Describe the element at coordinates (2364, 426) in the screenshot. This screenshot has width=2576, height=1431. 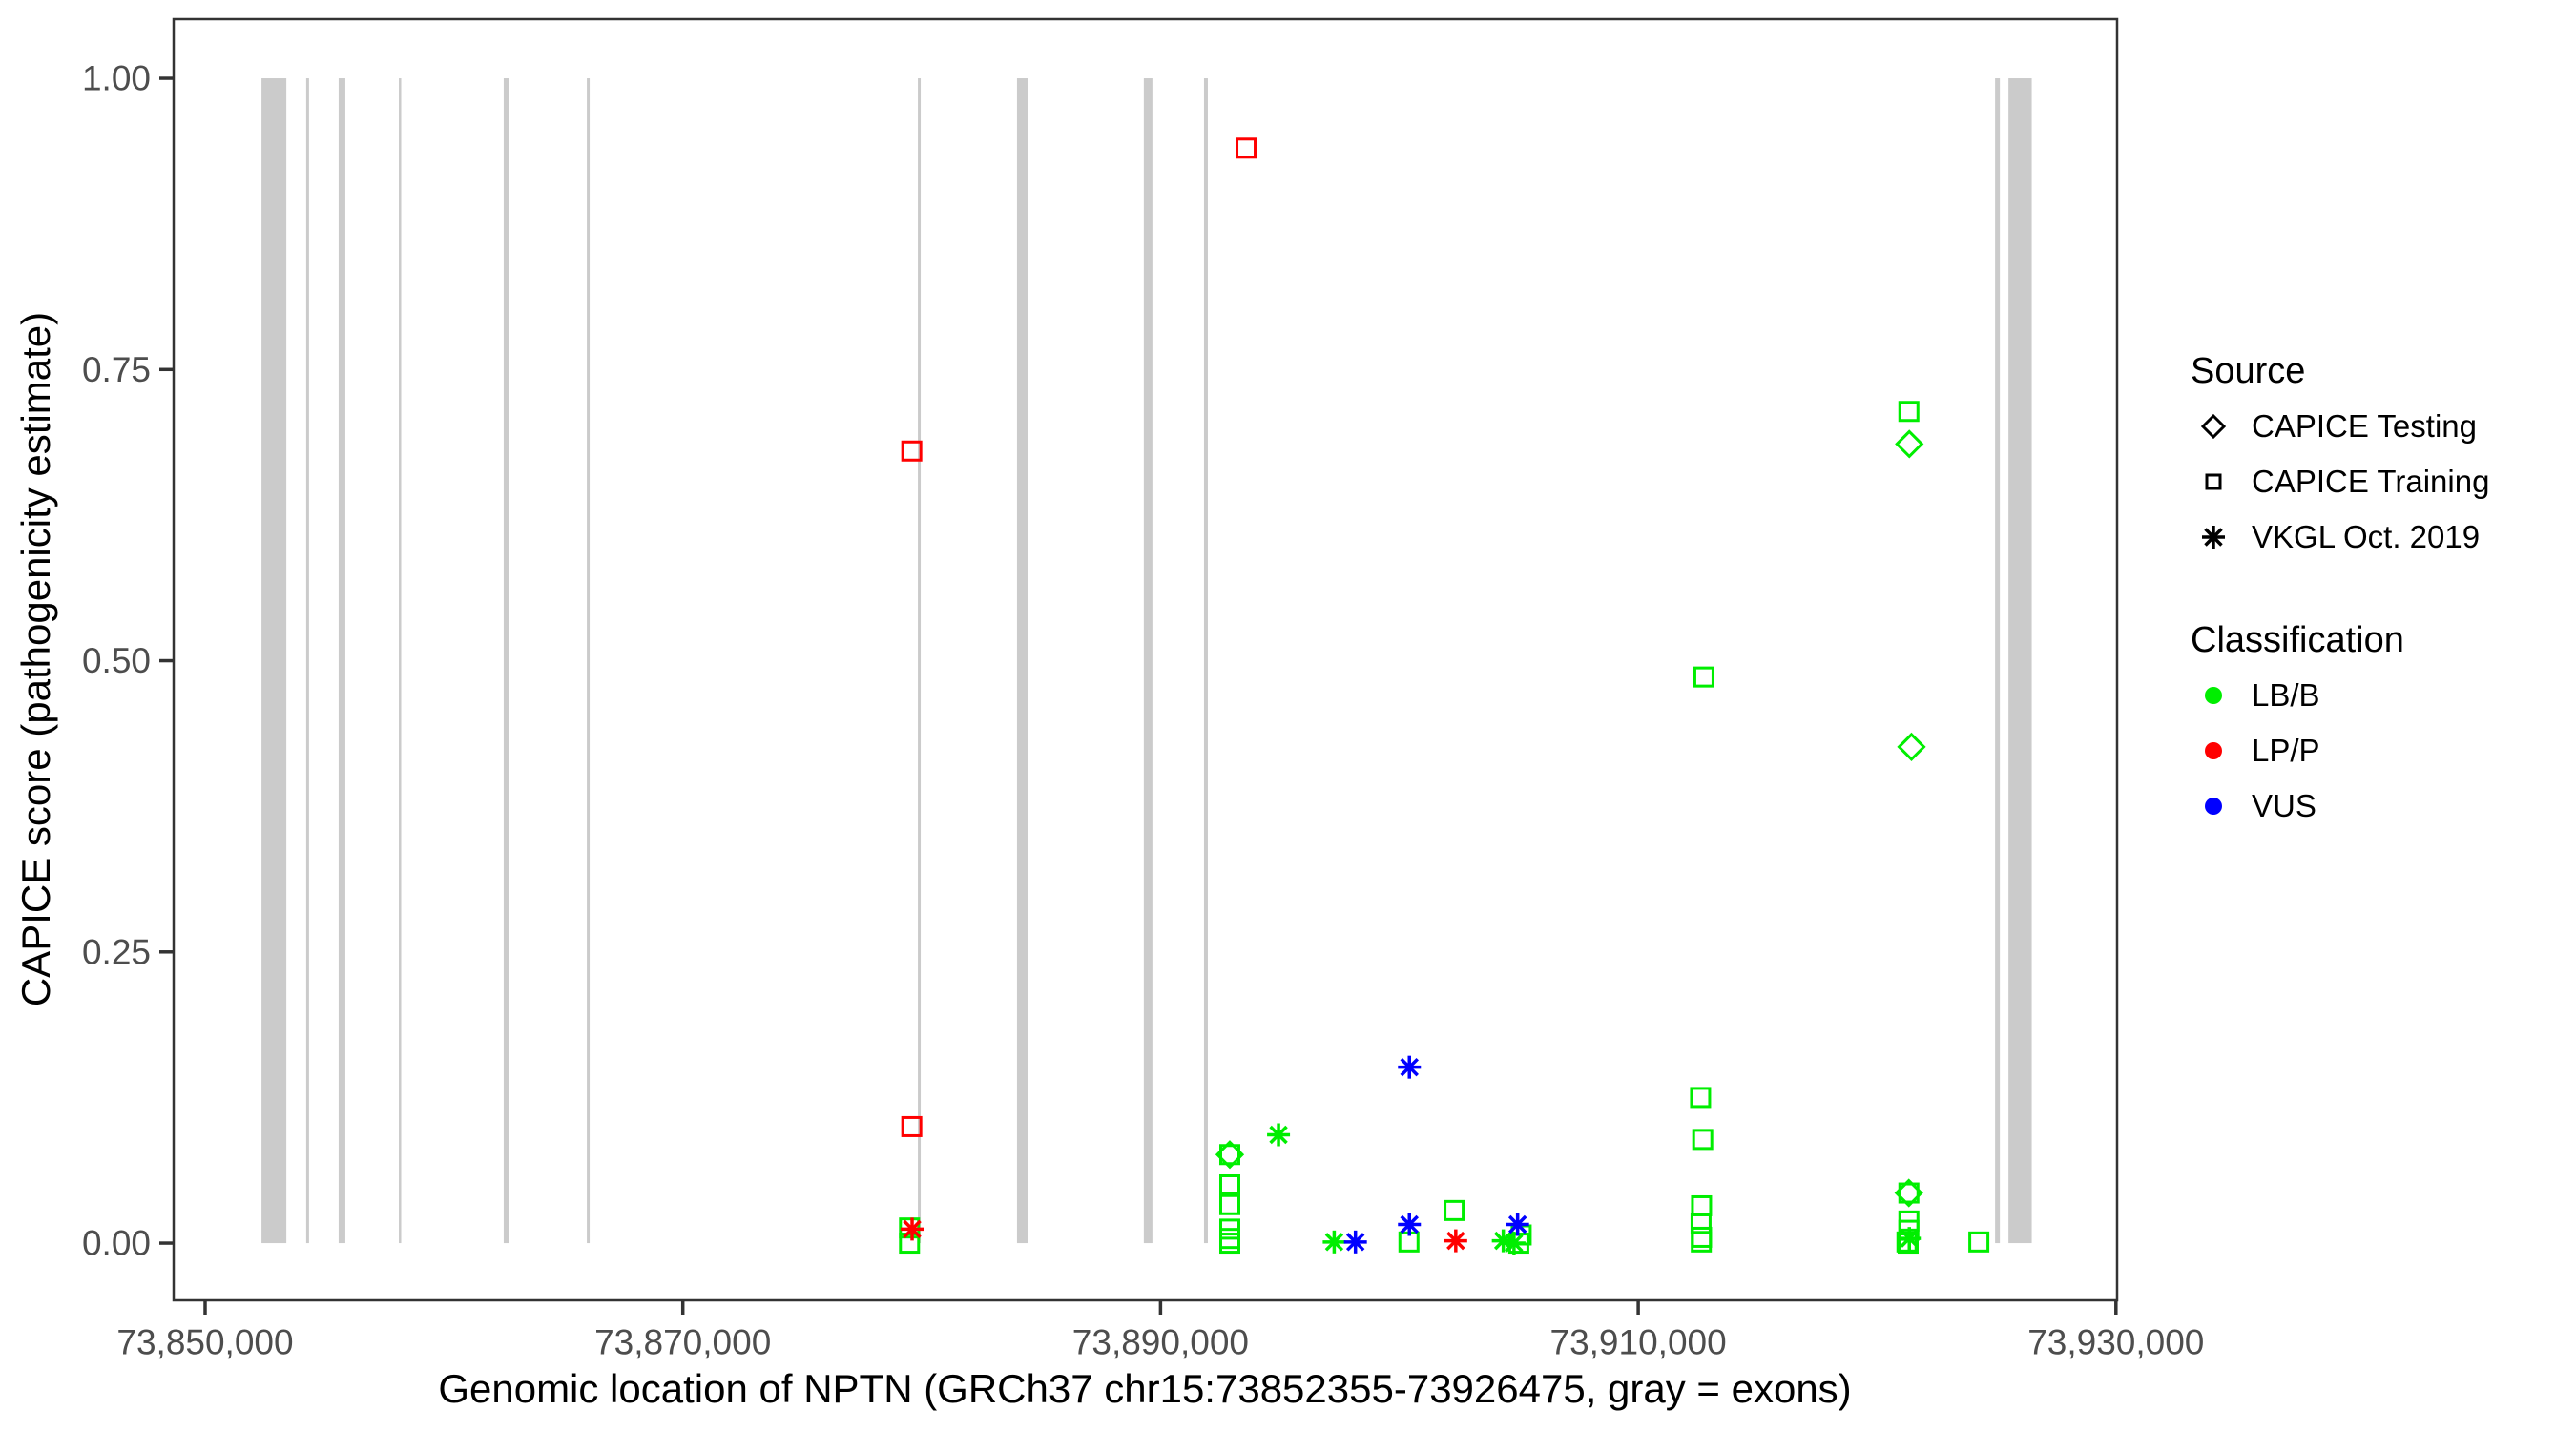
I see `legend-item-label: CAPICE Testing` at that location.